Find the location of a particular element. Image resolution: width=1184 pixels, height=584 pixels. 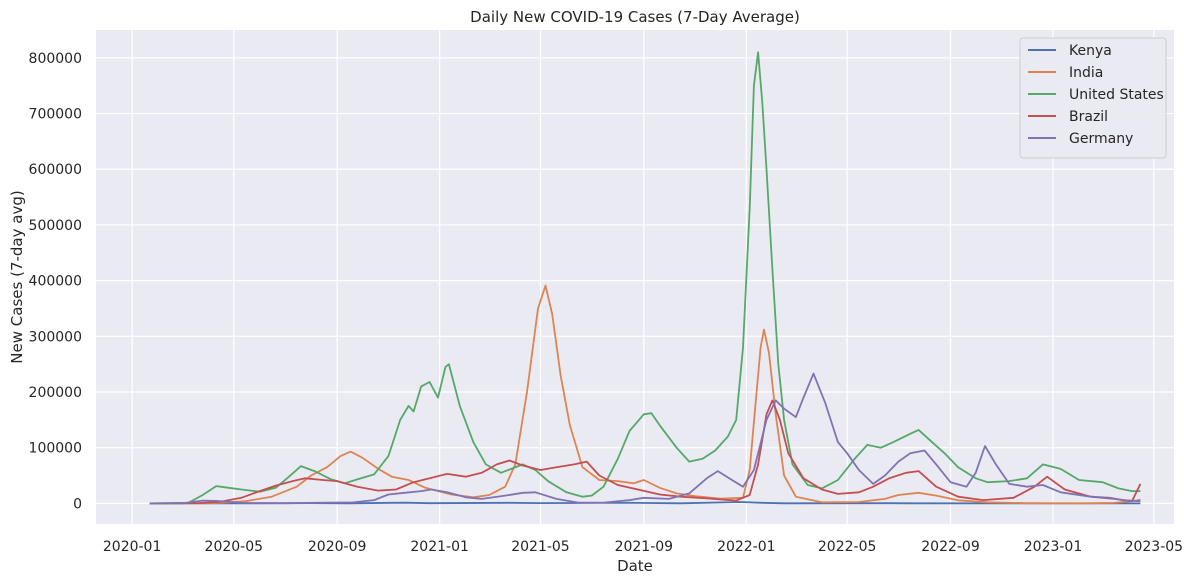

x-tick-label: 2020-09 is located at coordinates (337, 547).